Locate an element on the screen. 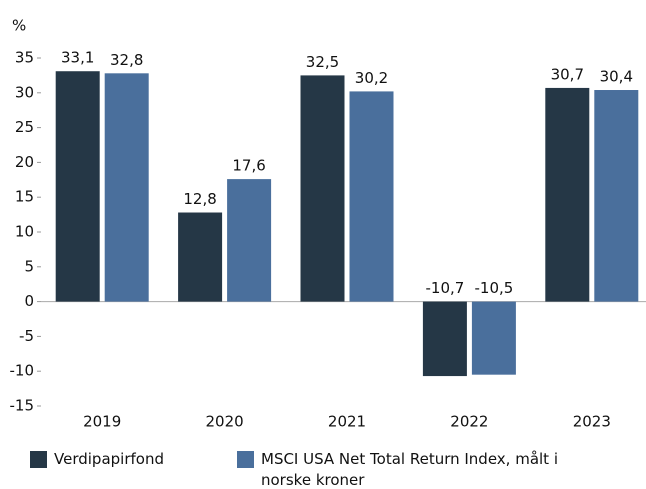  y-tick-label: 25 is located at coordinates (24, 127).